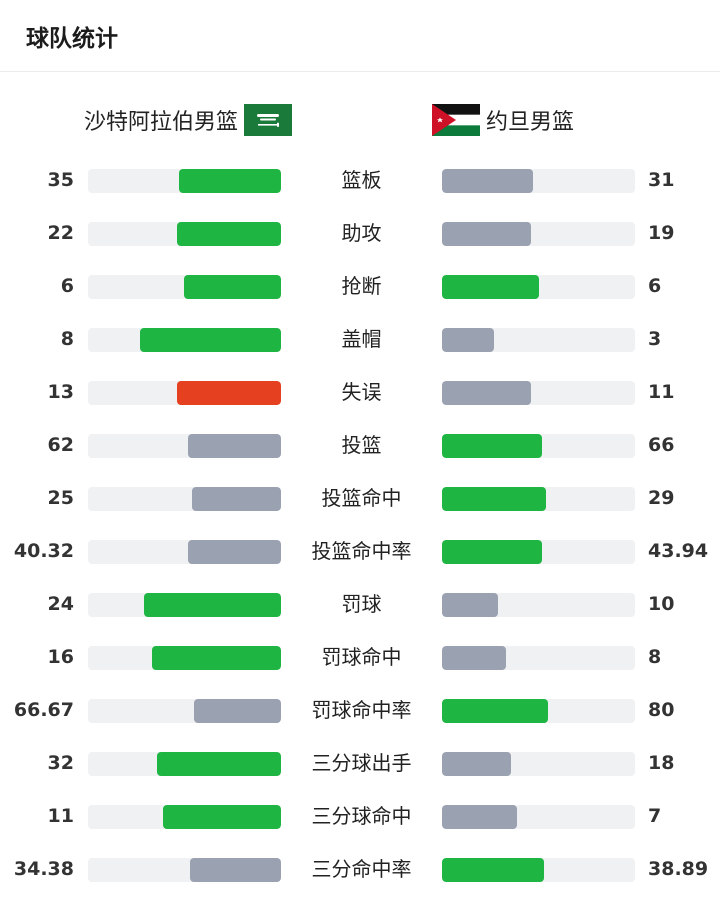 This screenshot has width=720, height=910. I want to click on stat-row: 34.38 三分命中率 38.89, so click(360, 869).